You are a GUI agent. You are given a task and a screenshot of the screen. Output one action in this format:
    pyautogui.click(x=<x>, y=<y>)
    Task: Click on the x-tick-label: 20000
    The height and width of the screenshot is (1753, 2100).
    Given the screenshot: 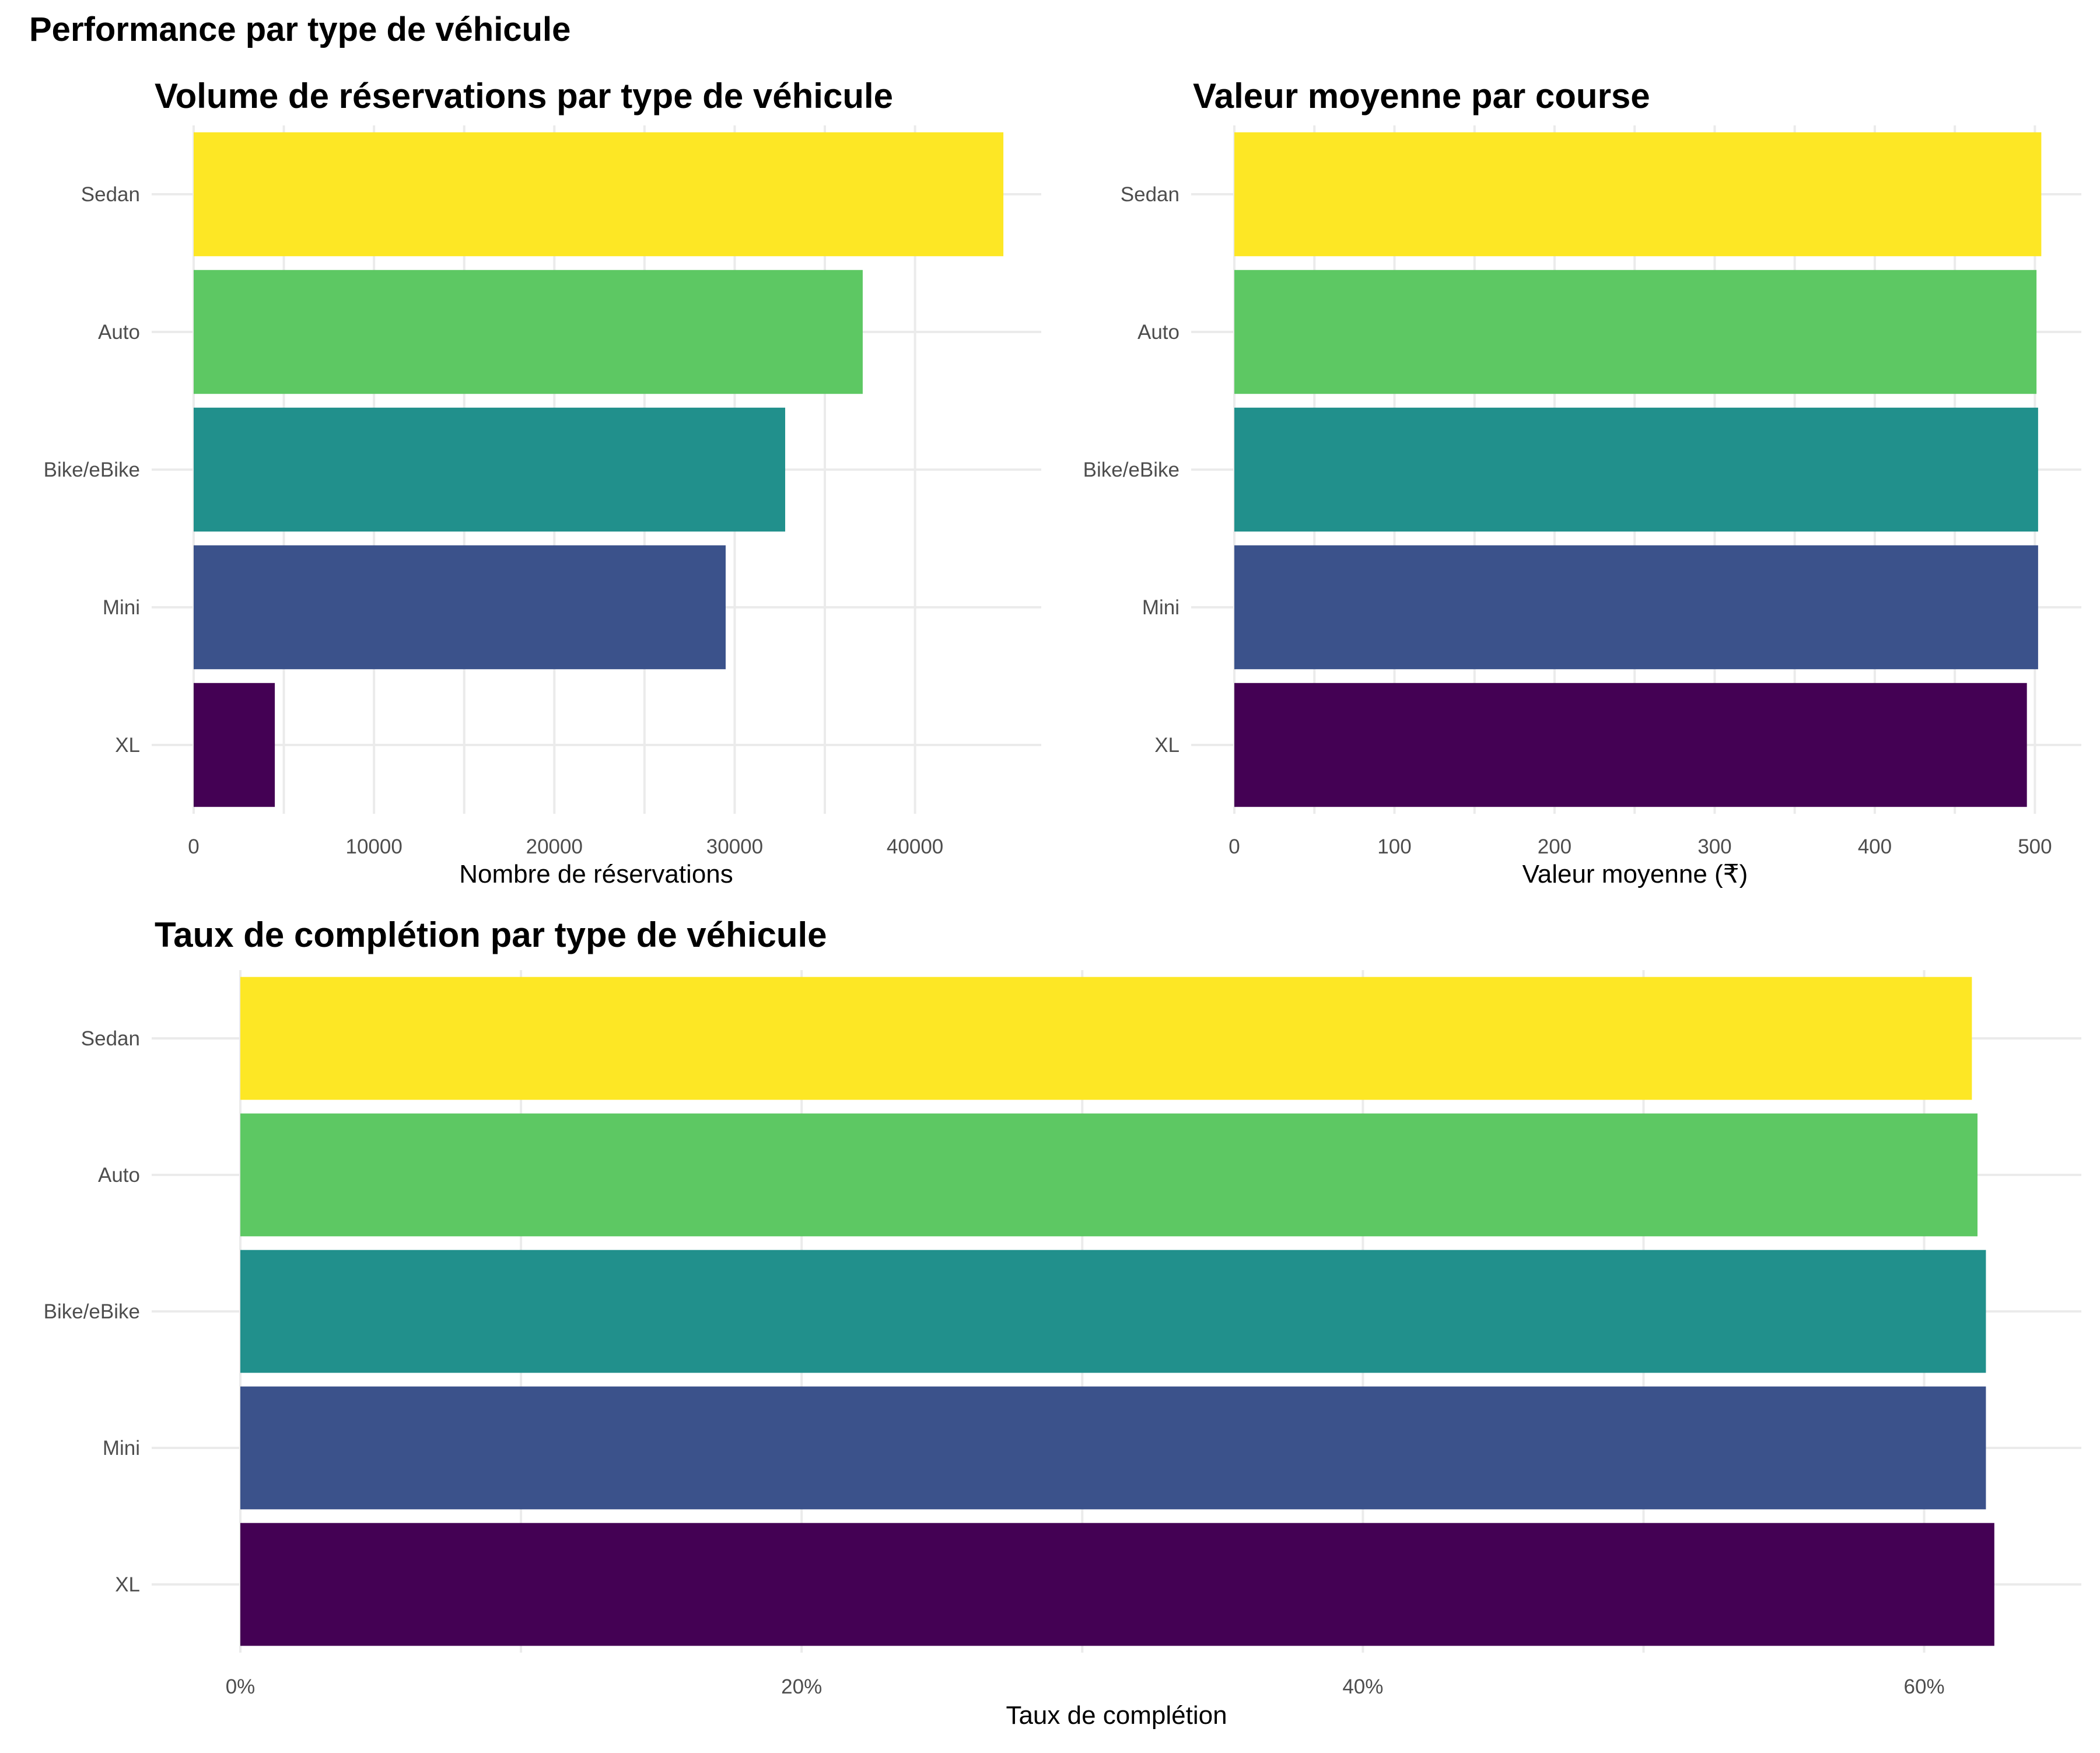 What is the action you would take?
    pyautogui.click(x=554, y=846)
    